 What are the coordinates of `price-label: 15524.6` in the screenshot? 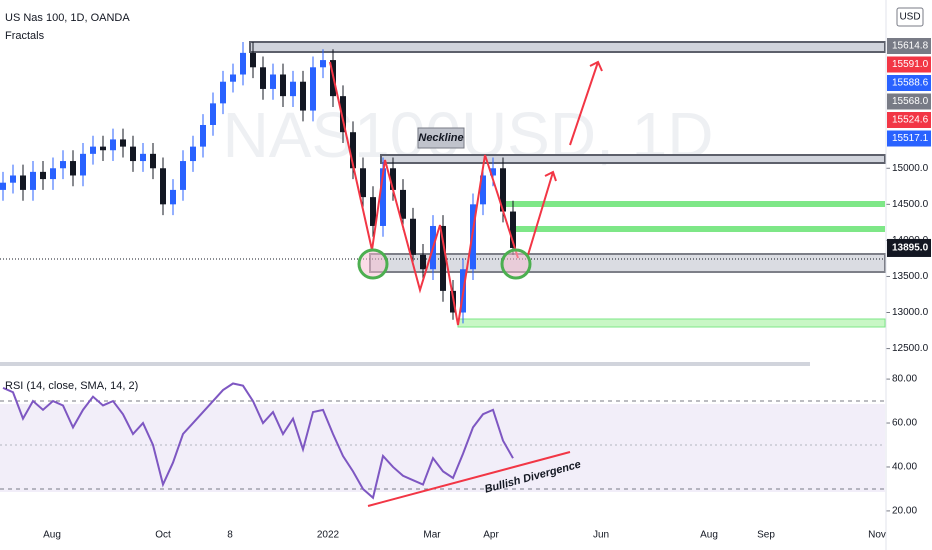 It's located at (910, 120).